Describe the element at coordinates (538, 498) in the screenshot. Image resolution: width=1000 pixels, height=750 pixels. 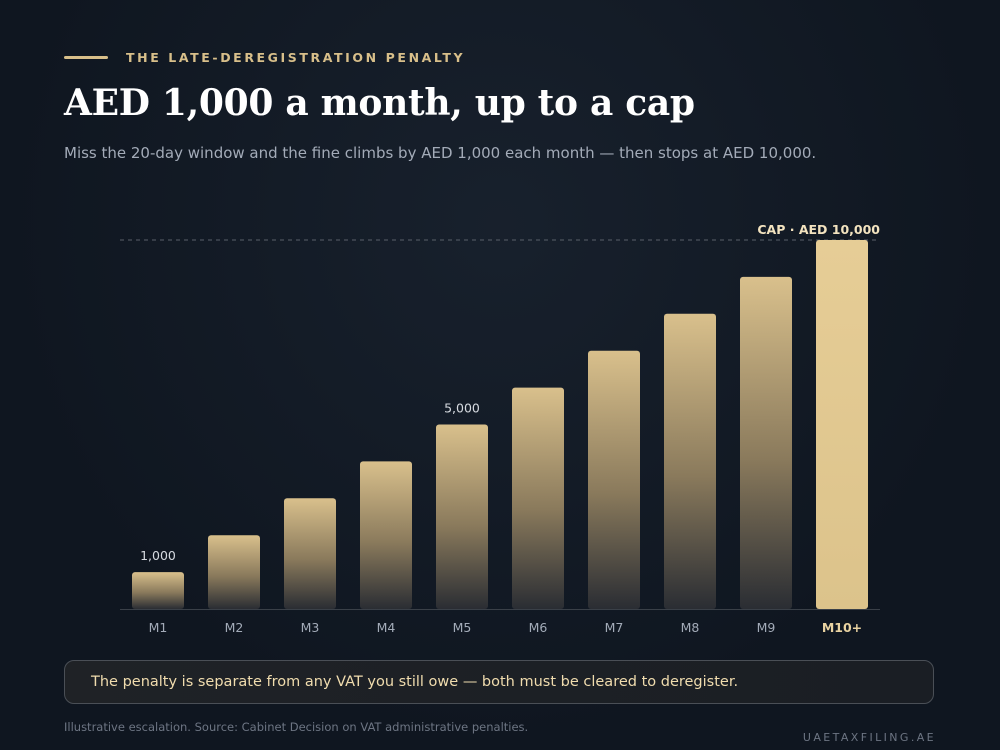
I see `bar-m6` at that location.